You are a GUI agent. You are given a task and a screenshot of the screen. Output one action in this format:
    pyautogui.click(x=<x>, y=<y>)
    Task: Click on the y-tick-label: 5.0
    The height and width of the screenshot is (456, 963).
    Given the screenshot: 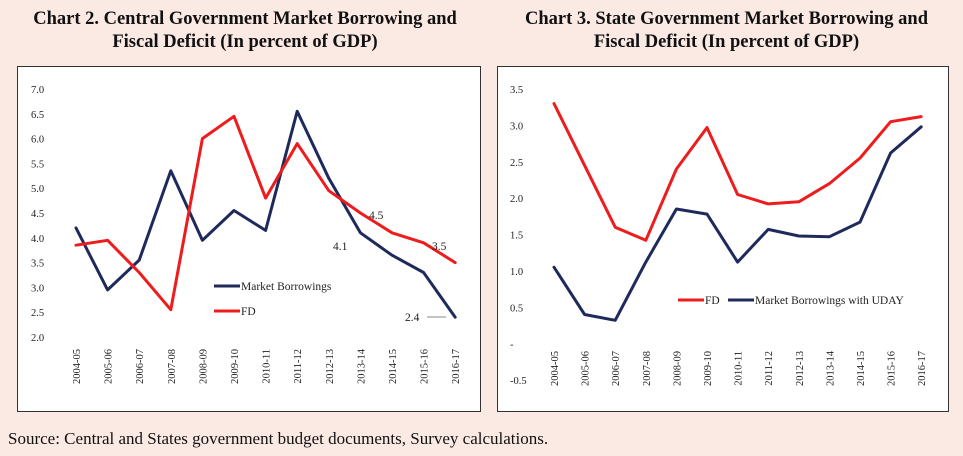 What is the action you would take?
    pyautogui.click(x=37, y=189)
    